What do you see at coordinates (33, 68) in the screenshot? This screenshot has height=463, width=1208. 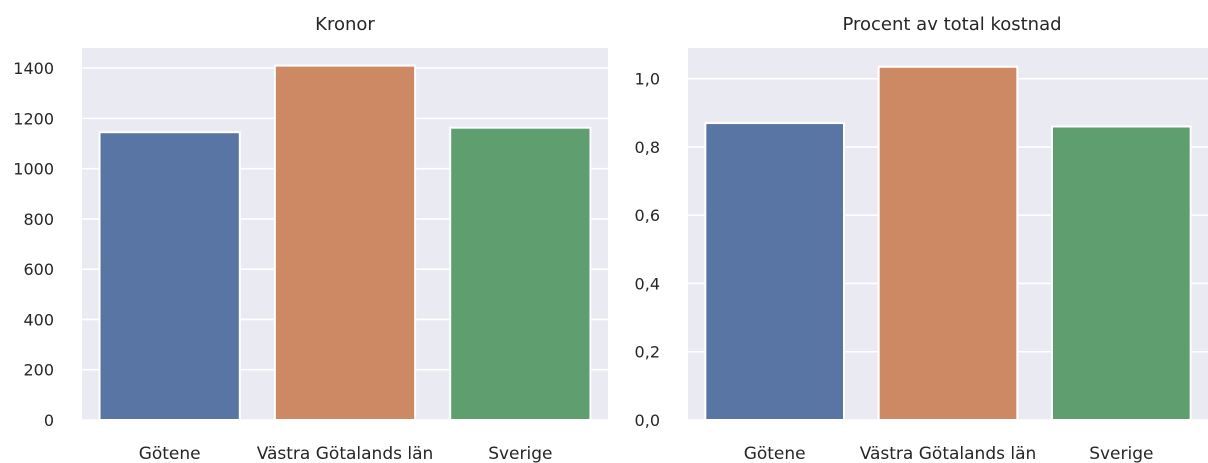 I see `y-tick-label: 1400` at bounding box center [33, 68].